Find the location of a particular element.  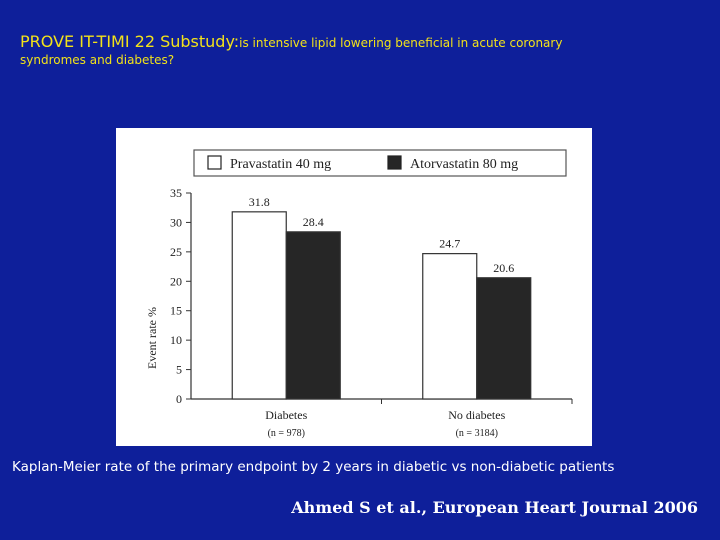

legend-label-atorvastatin: Atorvastatin 80 mg is located at coordinates (464, 164).